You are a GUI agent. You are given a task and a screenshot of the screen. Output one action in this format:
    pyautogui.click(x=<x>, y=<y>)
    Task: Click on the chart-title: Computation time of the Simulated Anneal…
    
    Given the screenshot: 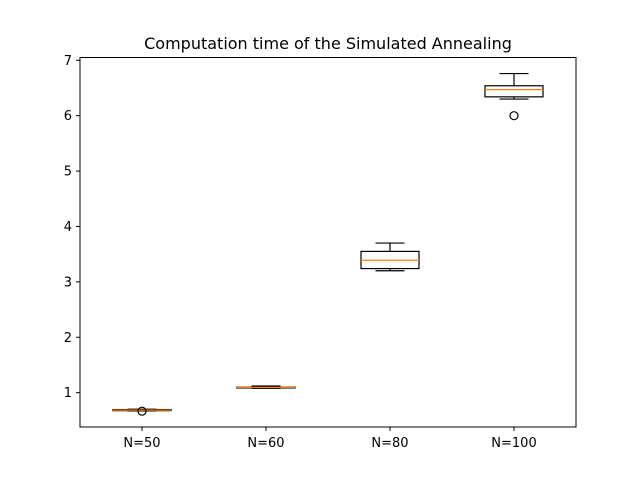 What is the action you would take?
    pyautogui.click(x=328, y=43)
    